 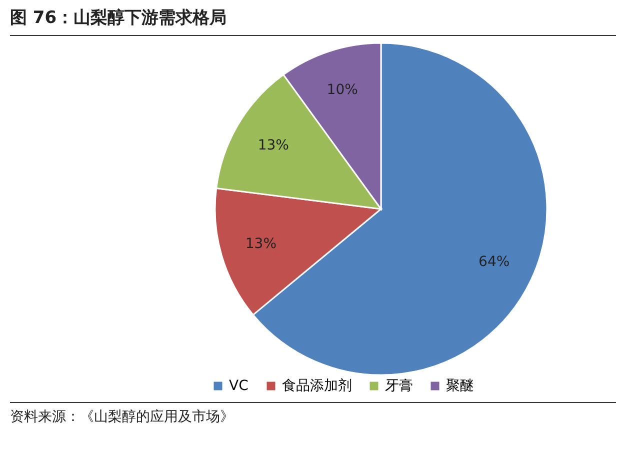 I want to click on text: 资料来源：《山梨醇的应用及市场》, so click(x=313, y=414).